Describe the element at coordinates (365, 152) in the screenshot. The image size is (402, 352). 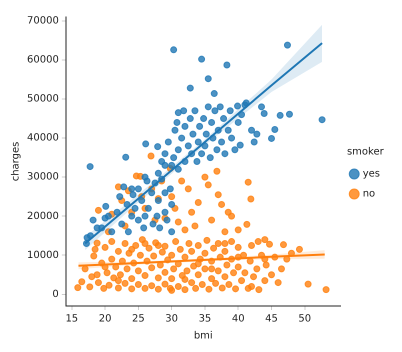
I see `legend-title: smoker` at that location.